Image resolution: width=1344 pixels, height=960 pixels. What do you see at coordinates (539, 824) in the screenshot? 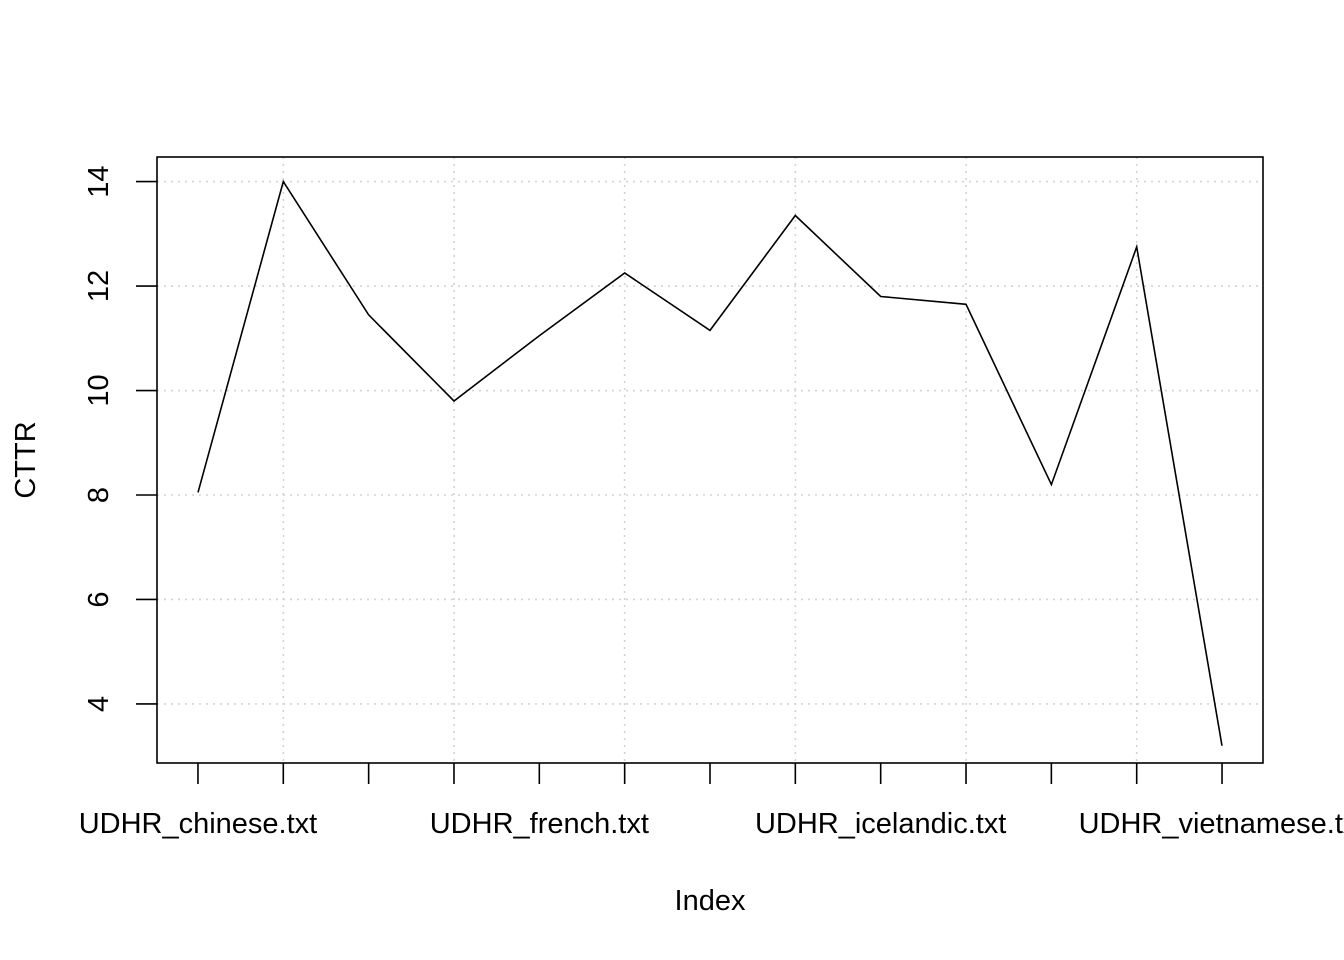
I see `x-tick-label: UDHR_french.txt` at bounding box center [539, 824].